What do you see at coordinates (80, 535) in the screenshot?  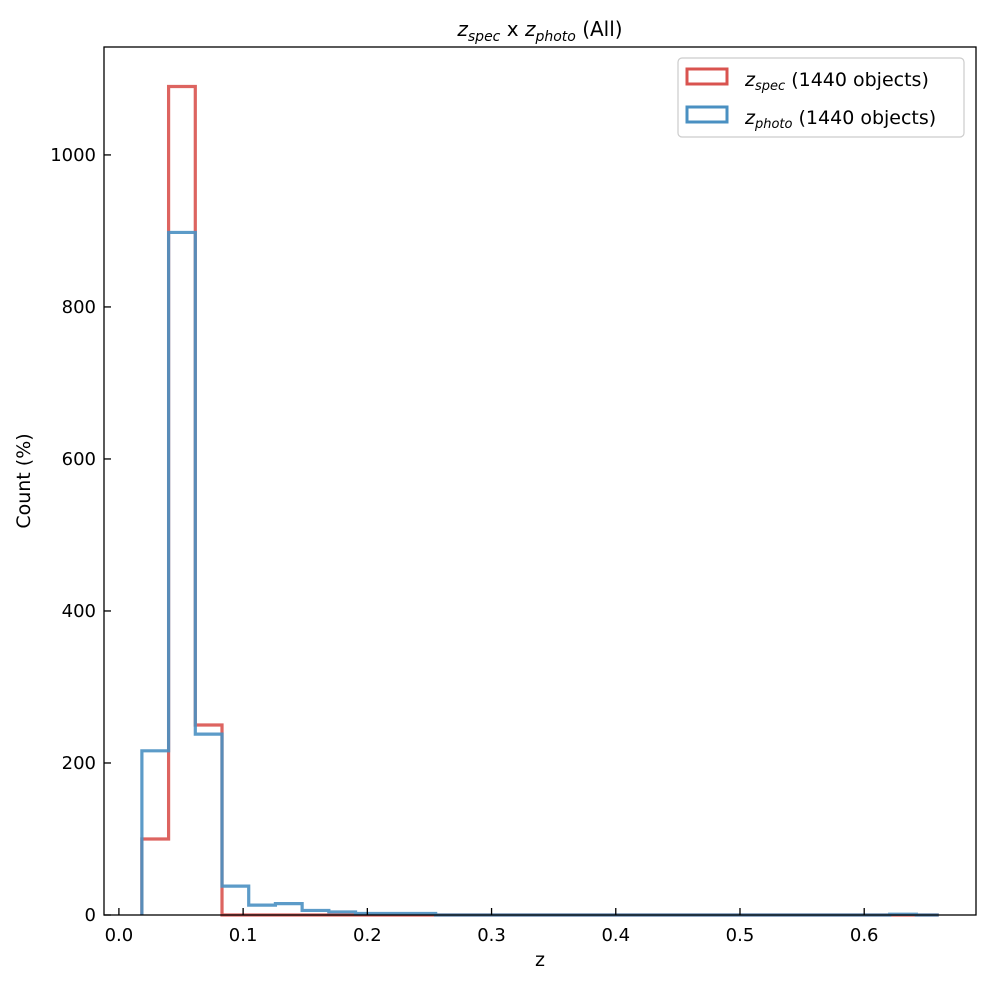 I see `y-axis: 0 200 400 600 800 1000` at bounding box center [80, 535].